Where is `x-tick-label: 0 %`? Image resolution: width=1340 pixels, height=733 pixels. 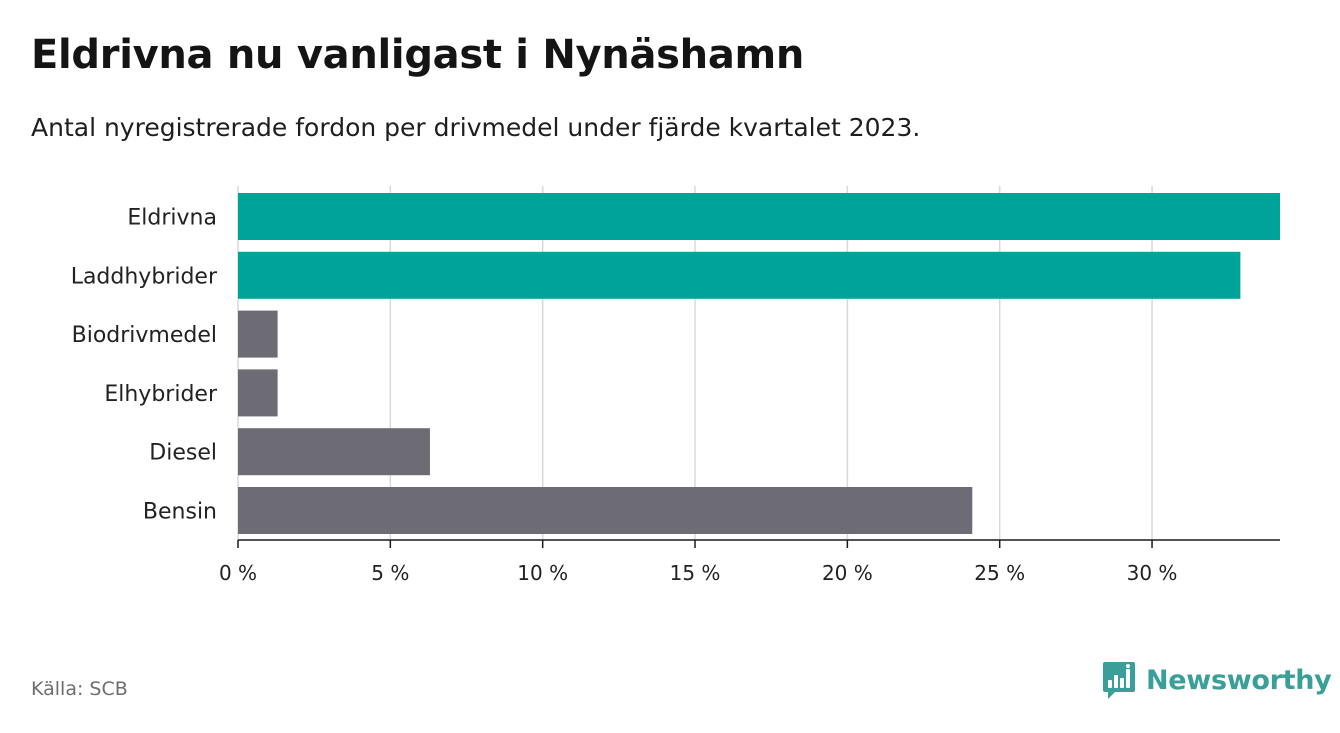
x-tick-label: 0 % is located at coordinates (238, 573).